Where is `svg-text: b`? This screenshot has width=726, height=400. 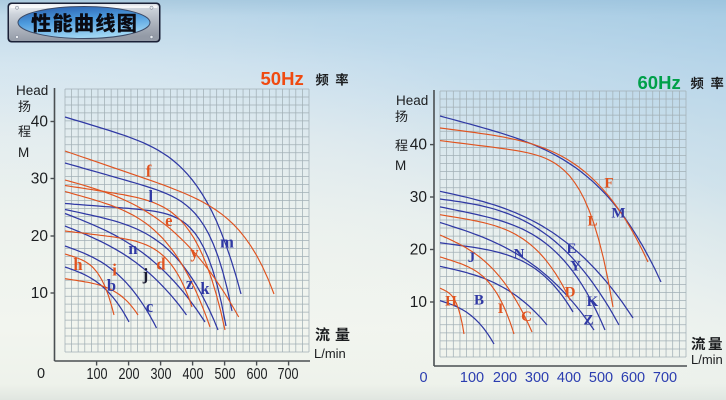
svg-text: b is located at coordinates (111, 285).